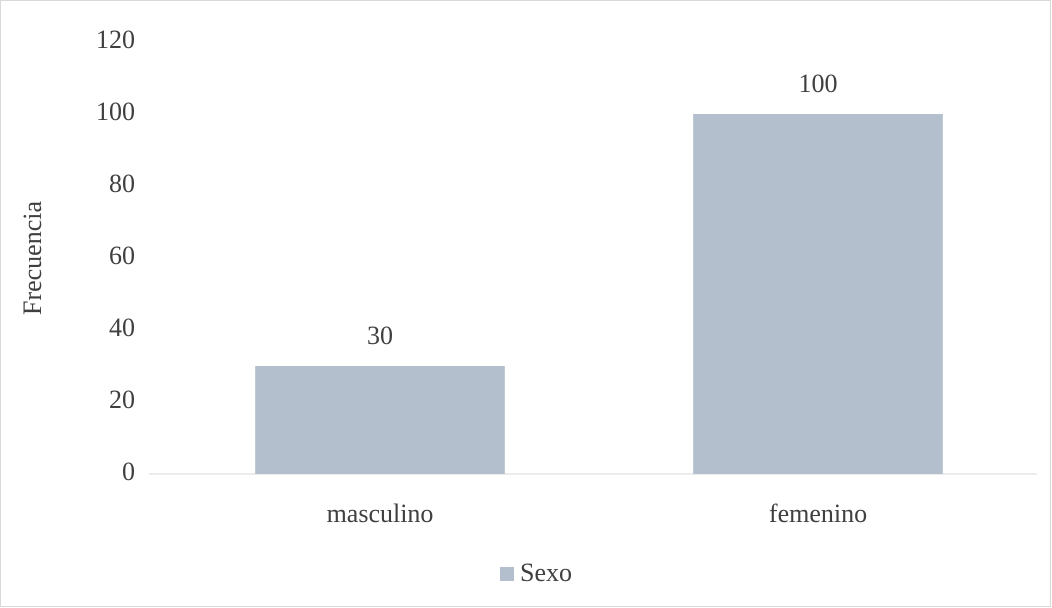 This screenshot has height=608, width=1052. Describe the element at coordinates (546, 572) in the screenshot. I see `legend-label: Sexo` at that location.